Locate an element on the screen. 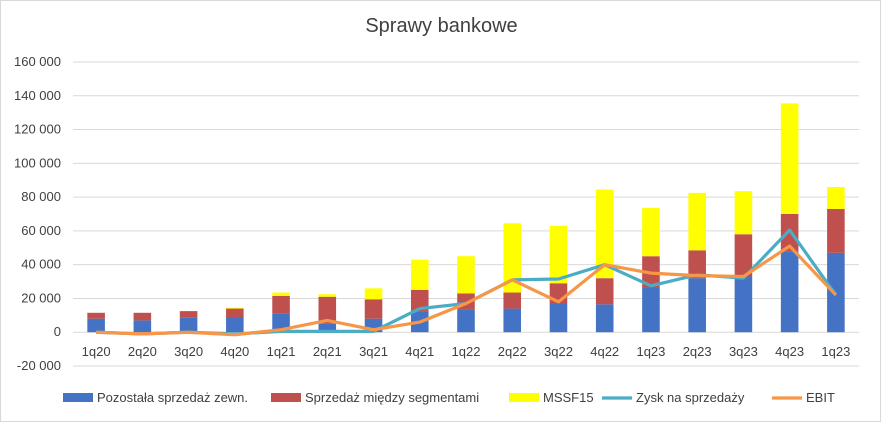 Image resolution: width=881 pixels, height=423 pixels. x-tick-label: 4q20 is located at coordinates (234, 351).